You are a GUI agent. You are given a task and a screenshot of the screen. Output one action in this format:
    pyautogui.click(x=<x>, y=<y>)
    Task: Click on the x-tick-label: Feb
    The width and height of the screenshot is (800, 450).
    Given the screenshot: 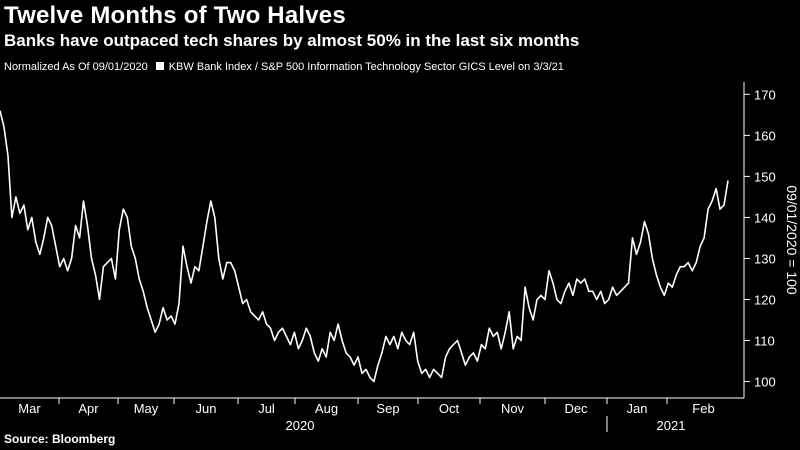 What is the action you would take?
    pyautogui.click(x=703, y=408)
    